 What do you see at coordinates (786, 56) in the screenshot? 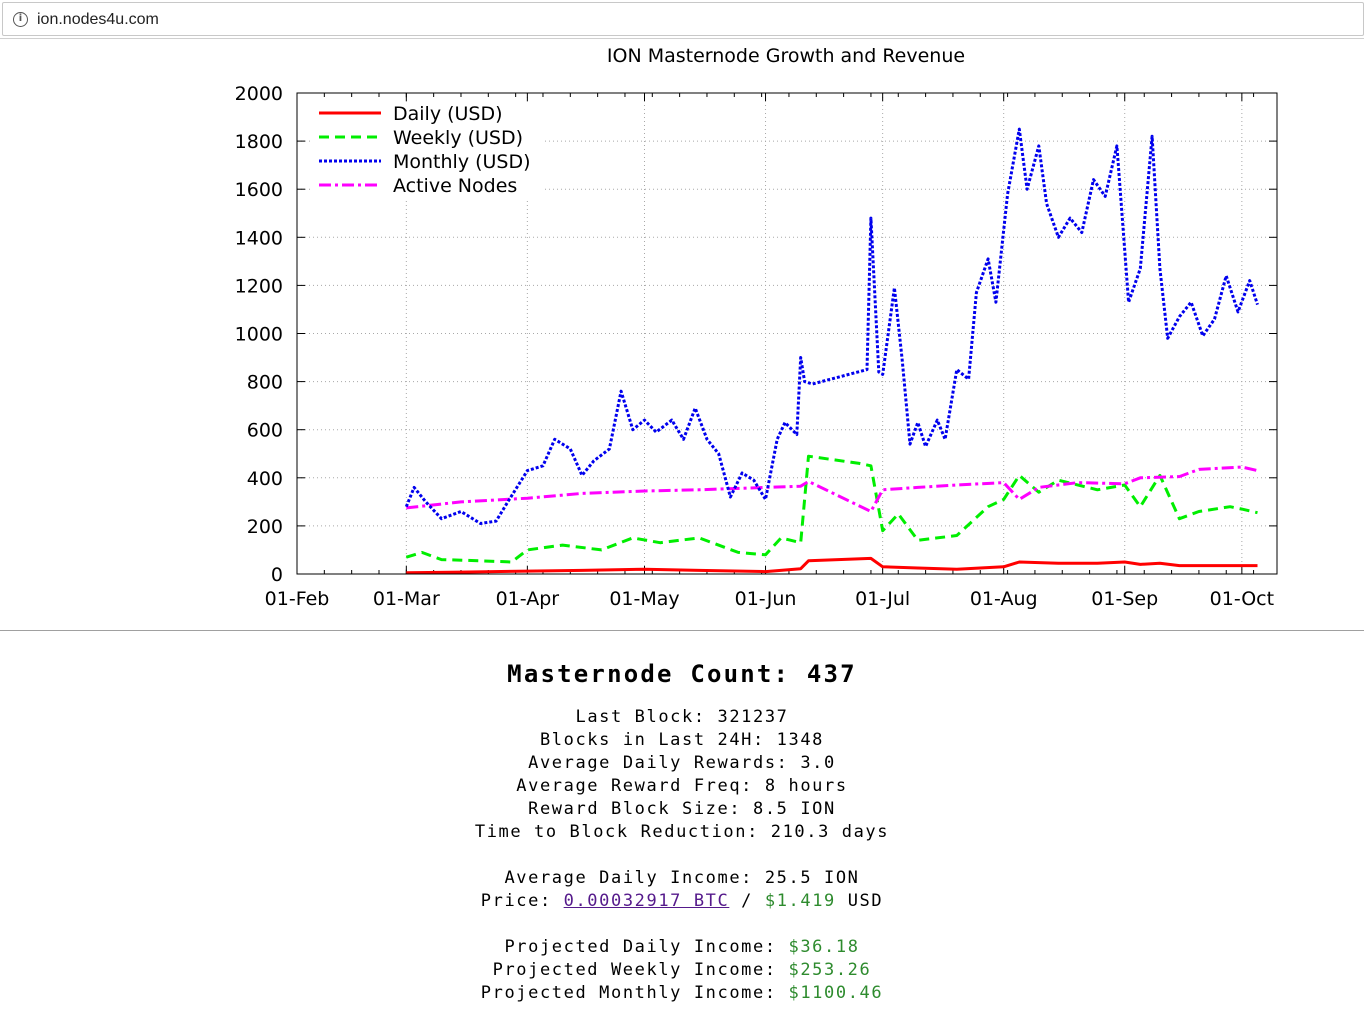
I see `chart-title: ION Masternode Growth and Revenue` at bounding box center [786, 56].